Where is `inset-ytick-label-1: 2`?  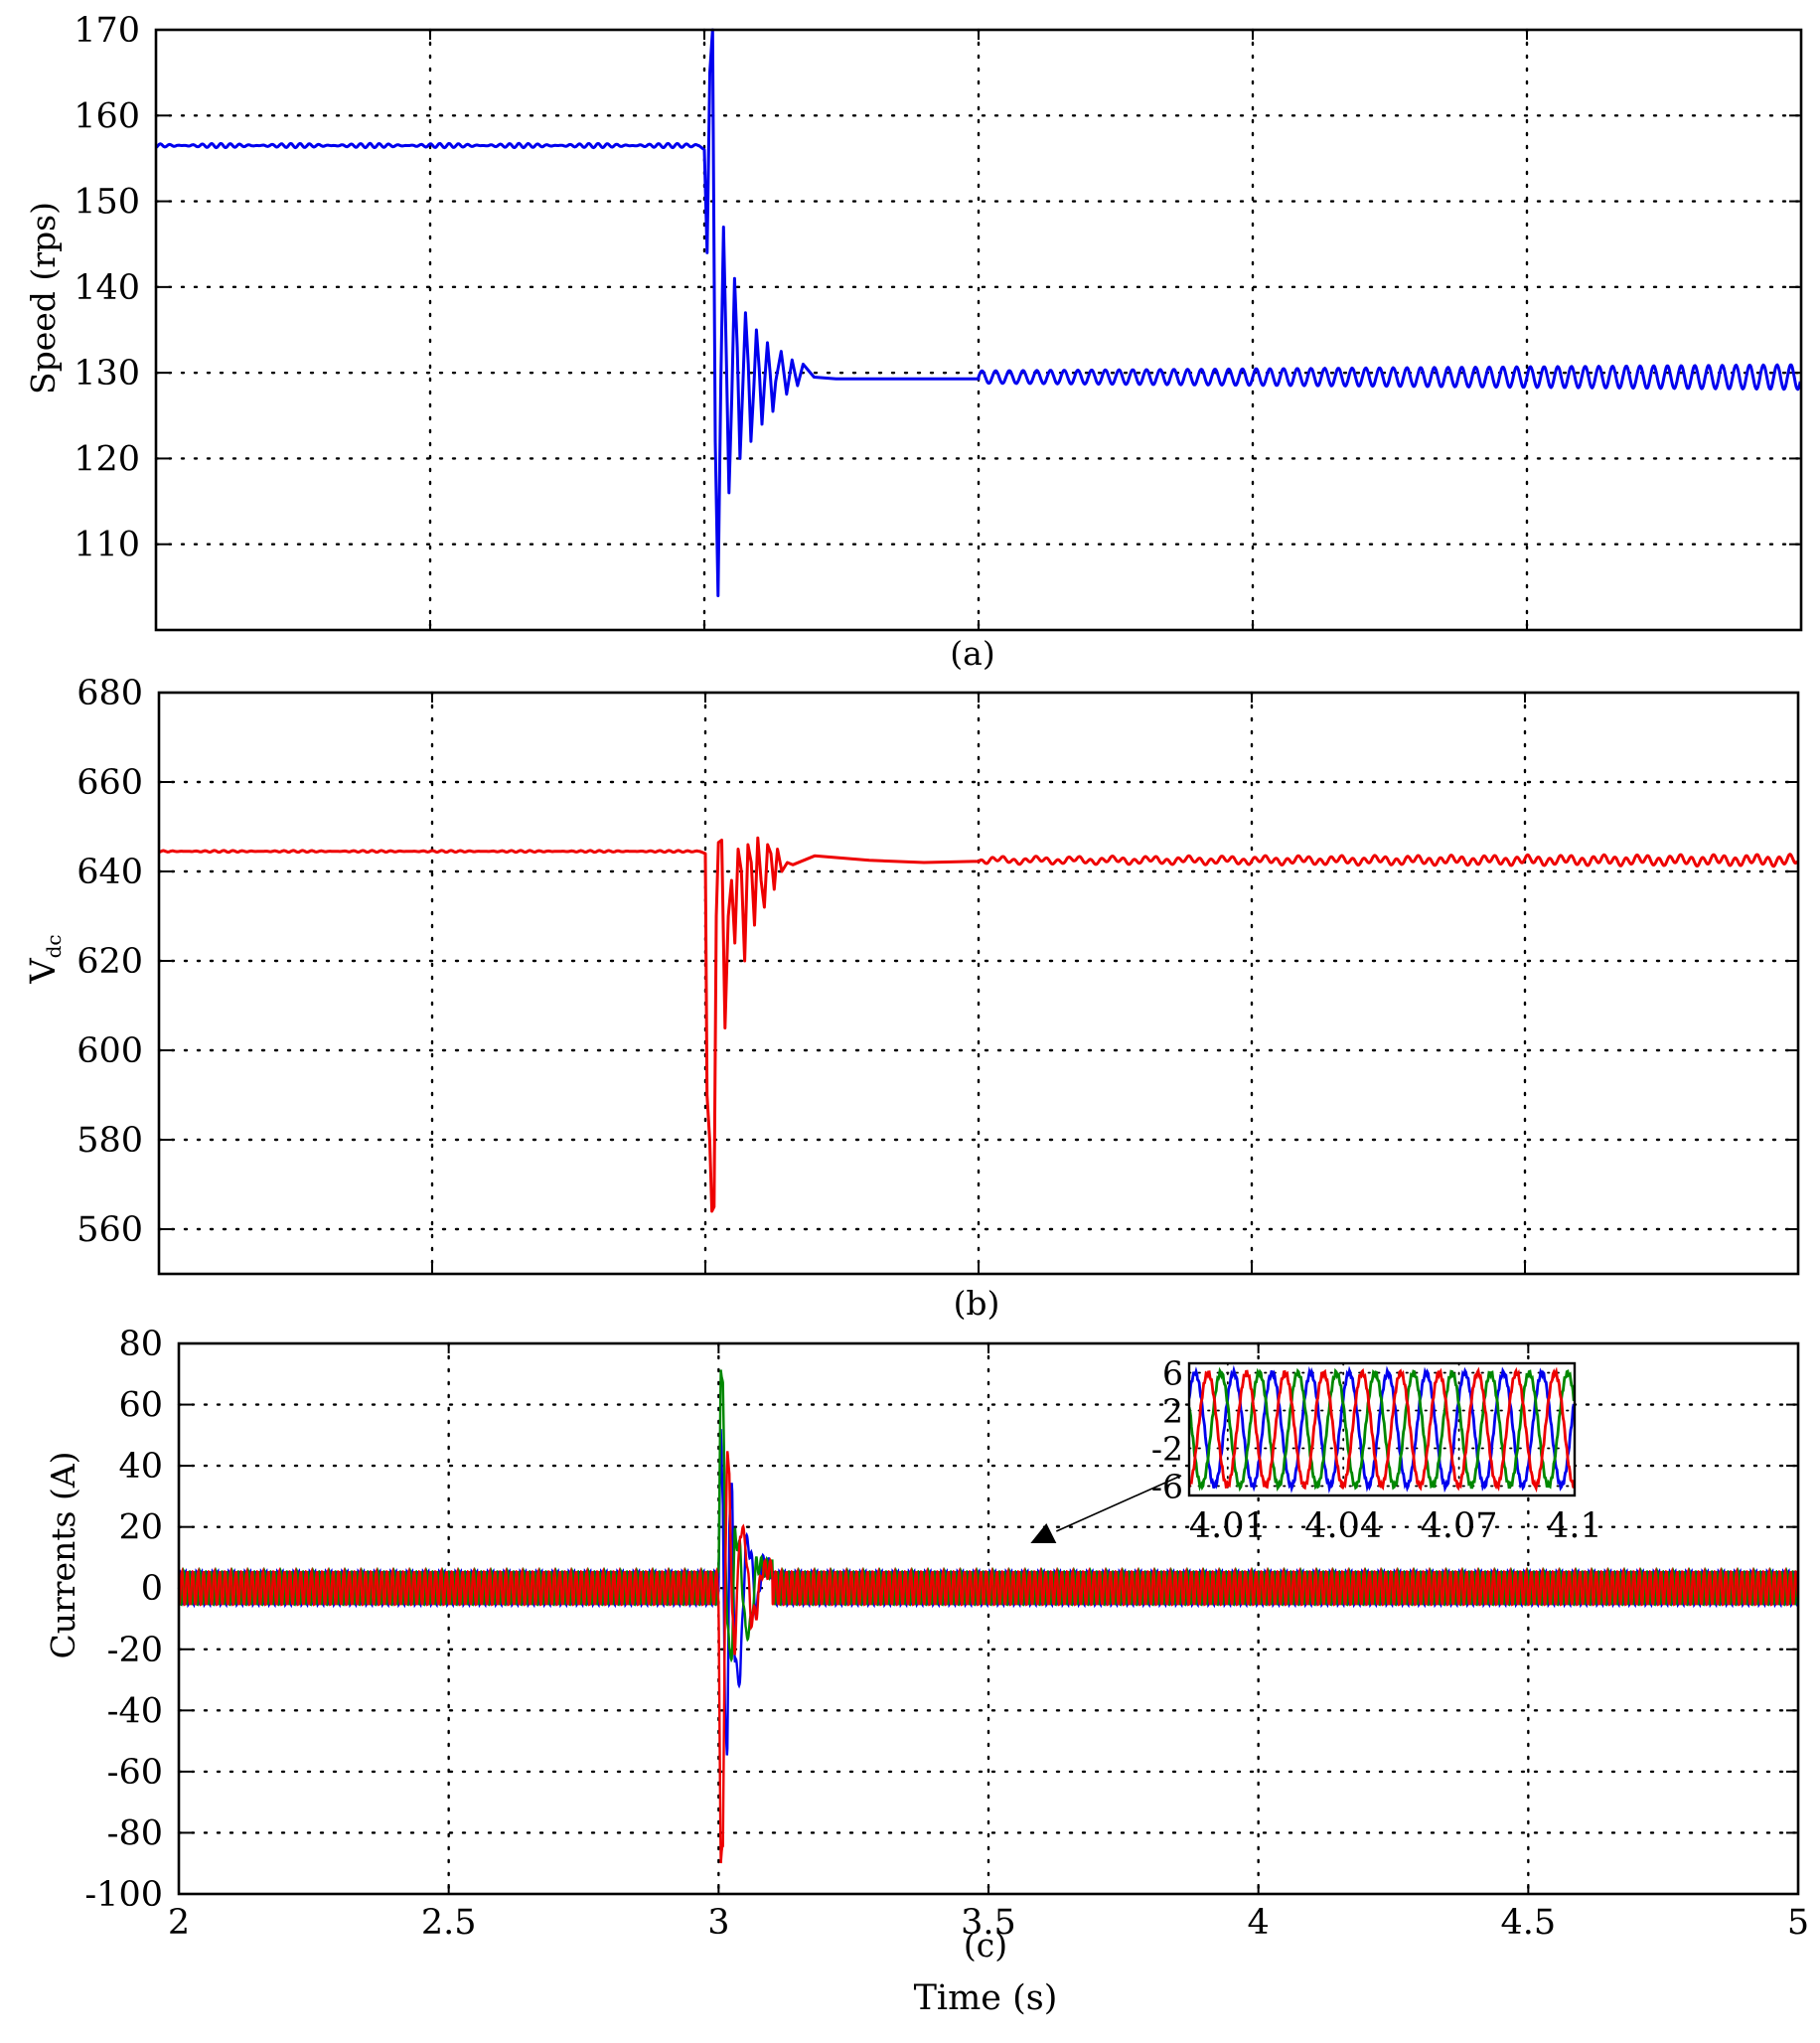
inset-ytick-label-1: 2 is located at coordinates (1172, 1411).